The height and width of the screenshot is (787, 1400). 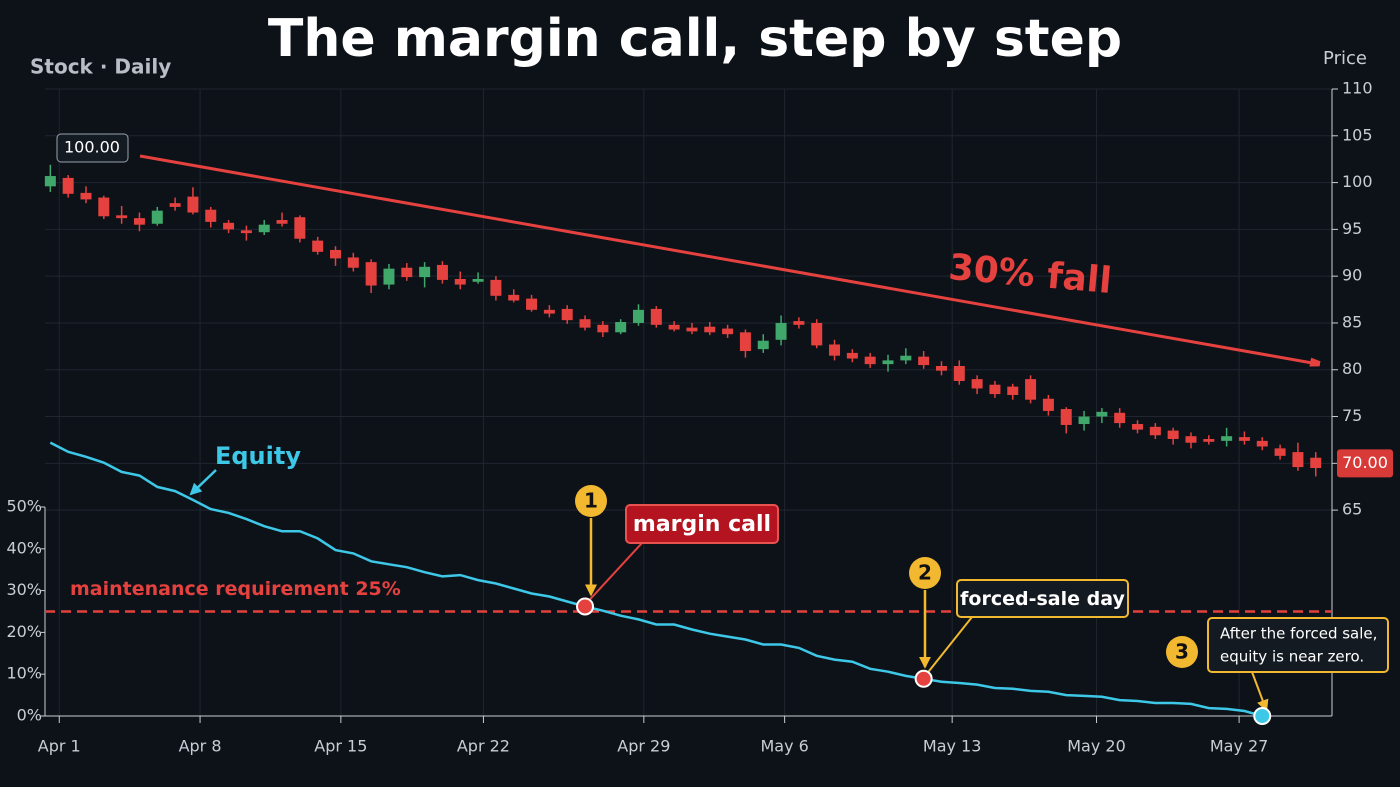 I want to click on y2-tick-label: 50%, so click(x=24, y=506).